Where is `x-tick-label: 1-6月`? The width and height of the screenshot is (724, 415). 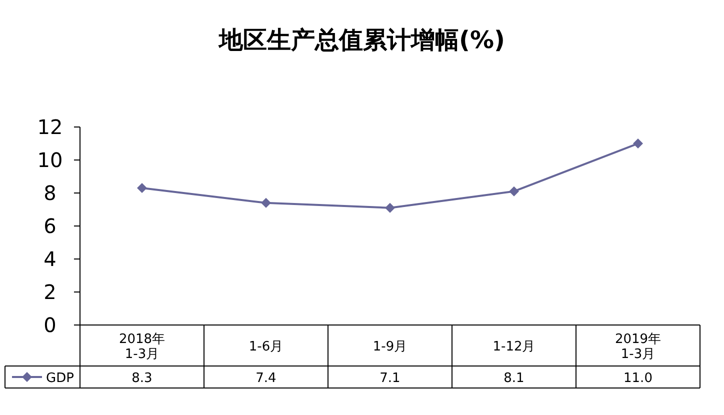
x-tick-label: 1-6月 is located at coordinates (266, 347).